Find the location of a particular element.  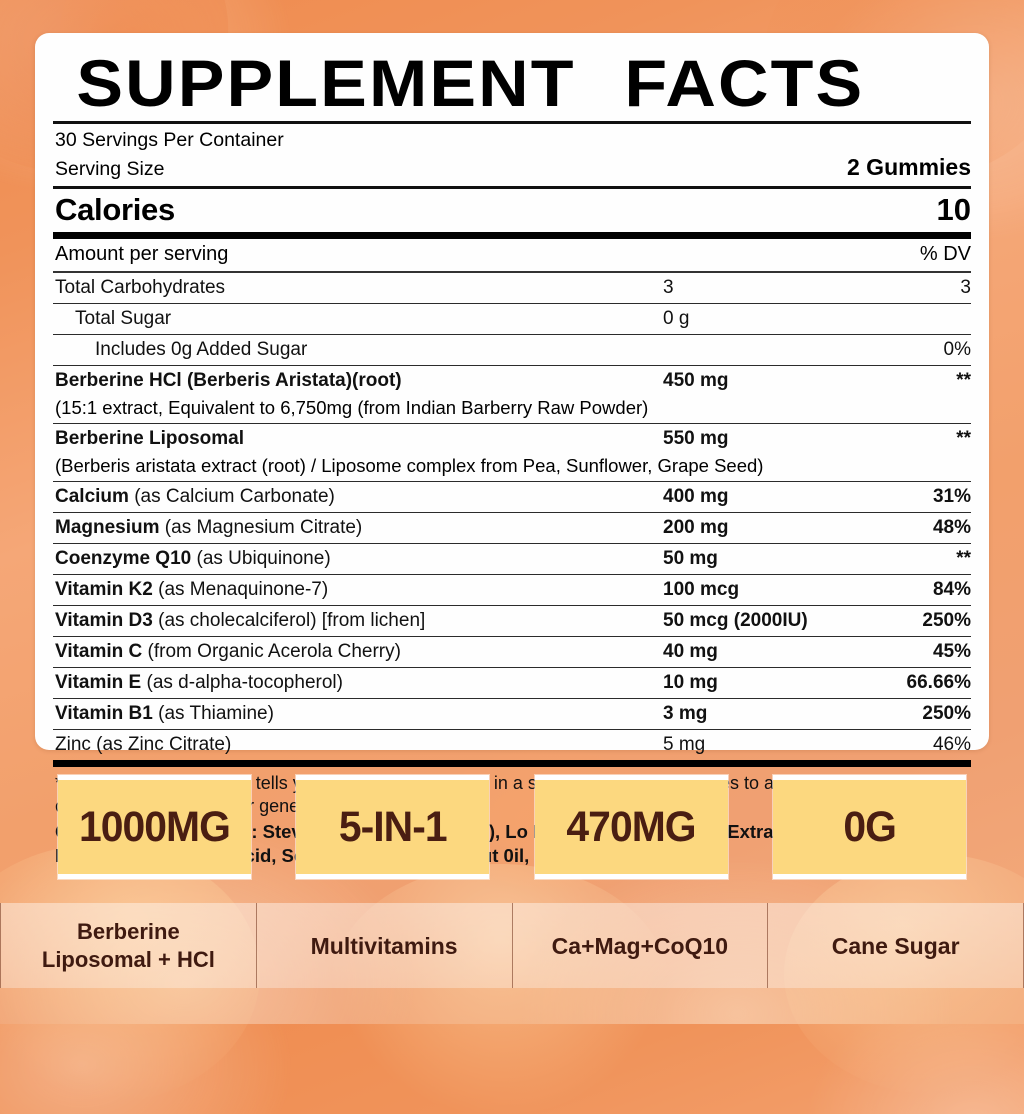

caption-line-2: Liposomal + HCl is located at coordinates (128, 959).